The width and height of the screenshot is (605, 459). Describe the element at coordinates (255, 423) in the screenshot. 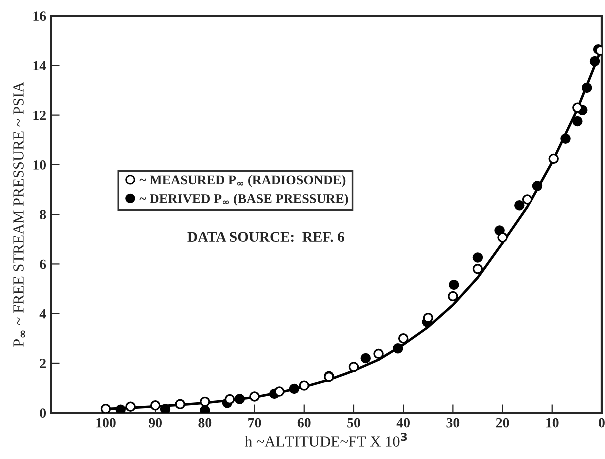

I see `x-tick-label: 70` at that location.